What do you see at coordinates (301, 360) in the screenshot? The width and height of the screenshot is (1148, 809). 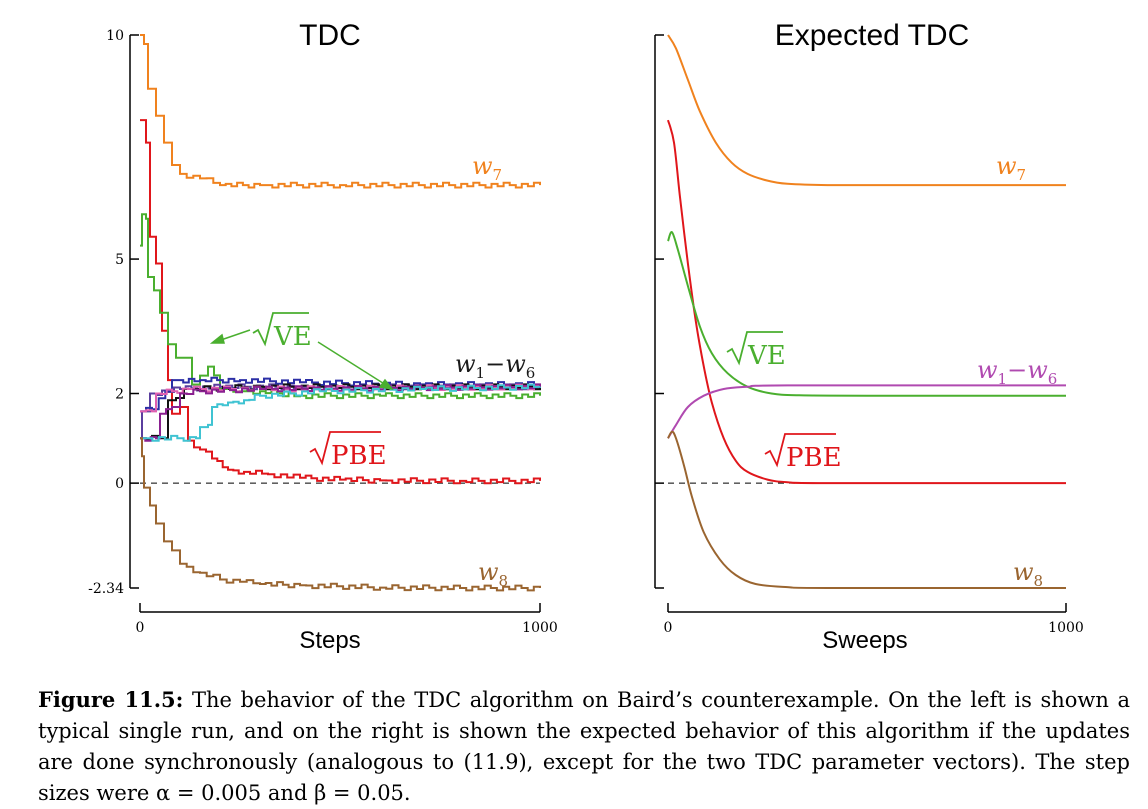 I see `left-ve-arrows` at bounding box center [301, 360].